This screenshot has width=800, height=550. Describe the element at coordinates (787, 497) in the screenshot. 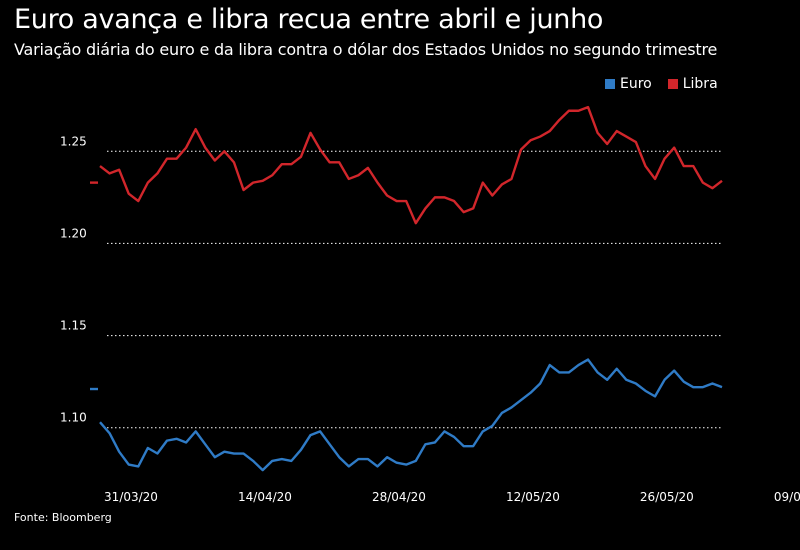

I see `x-tick-label: 09/06/20` at that location.